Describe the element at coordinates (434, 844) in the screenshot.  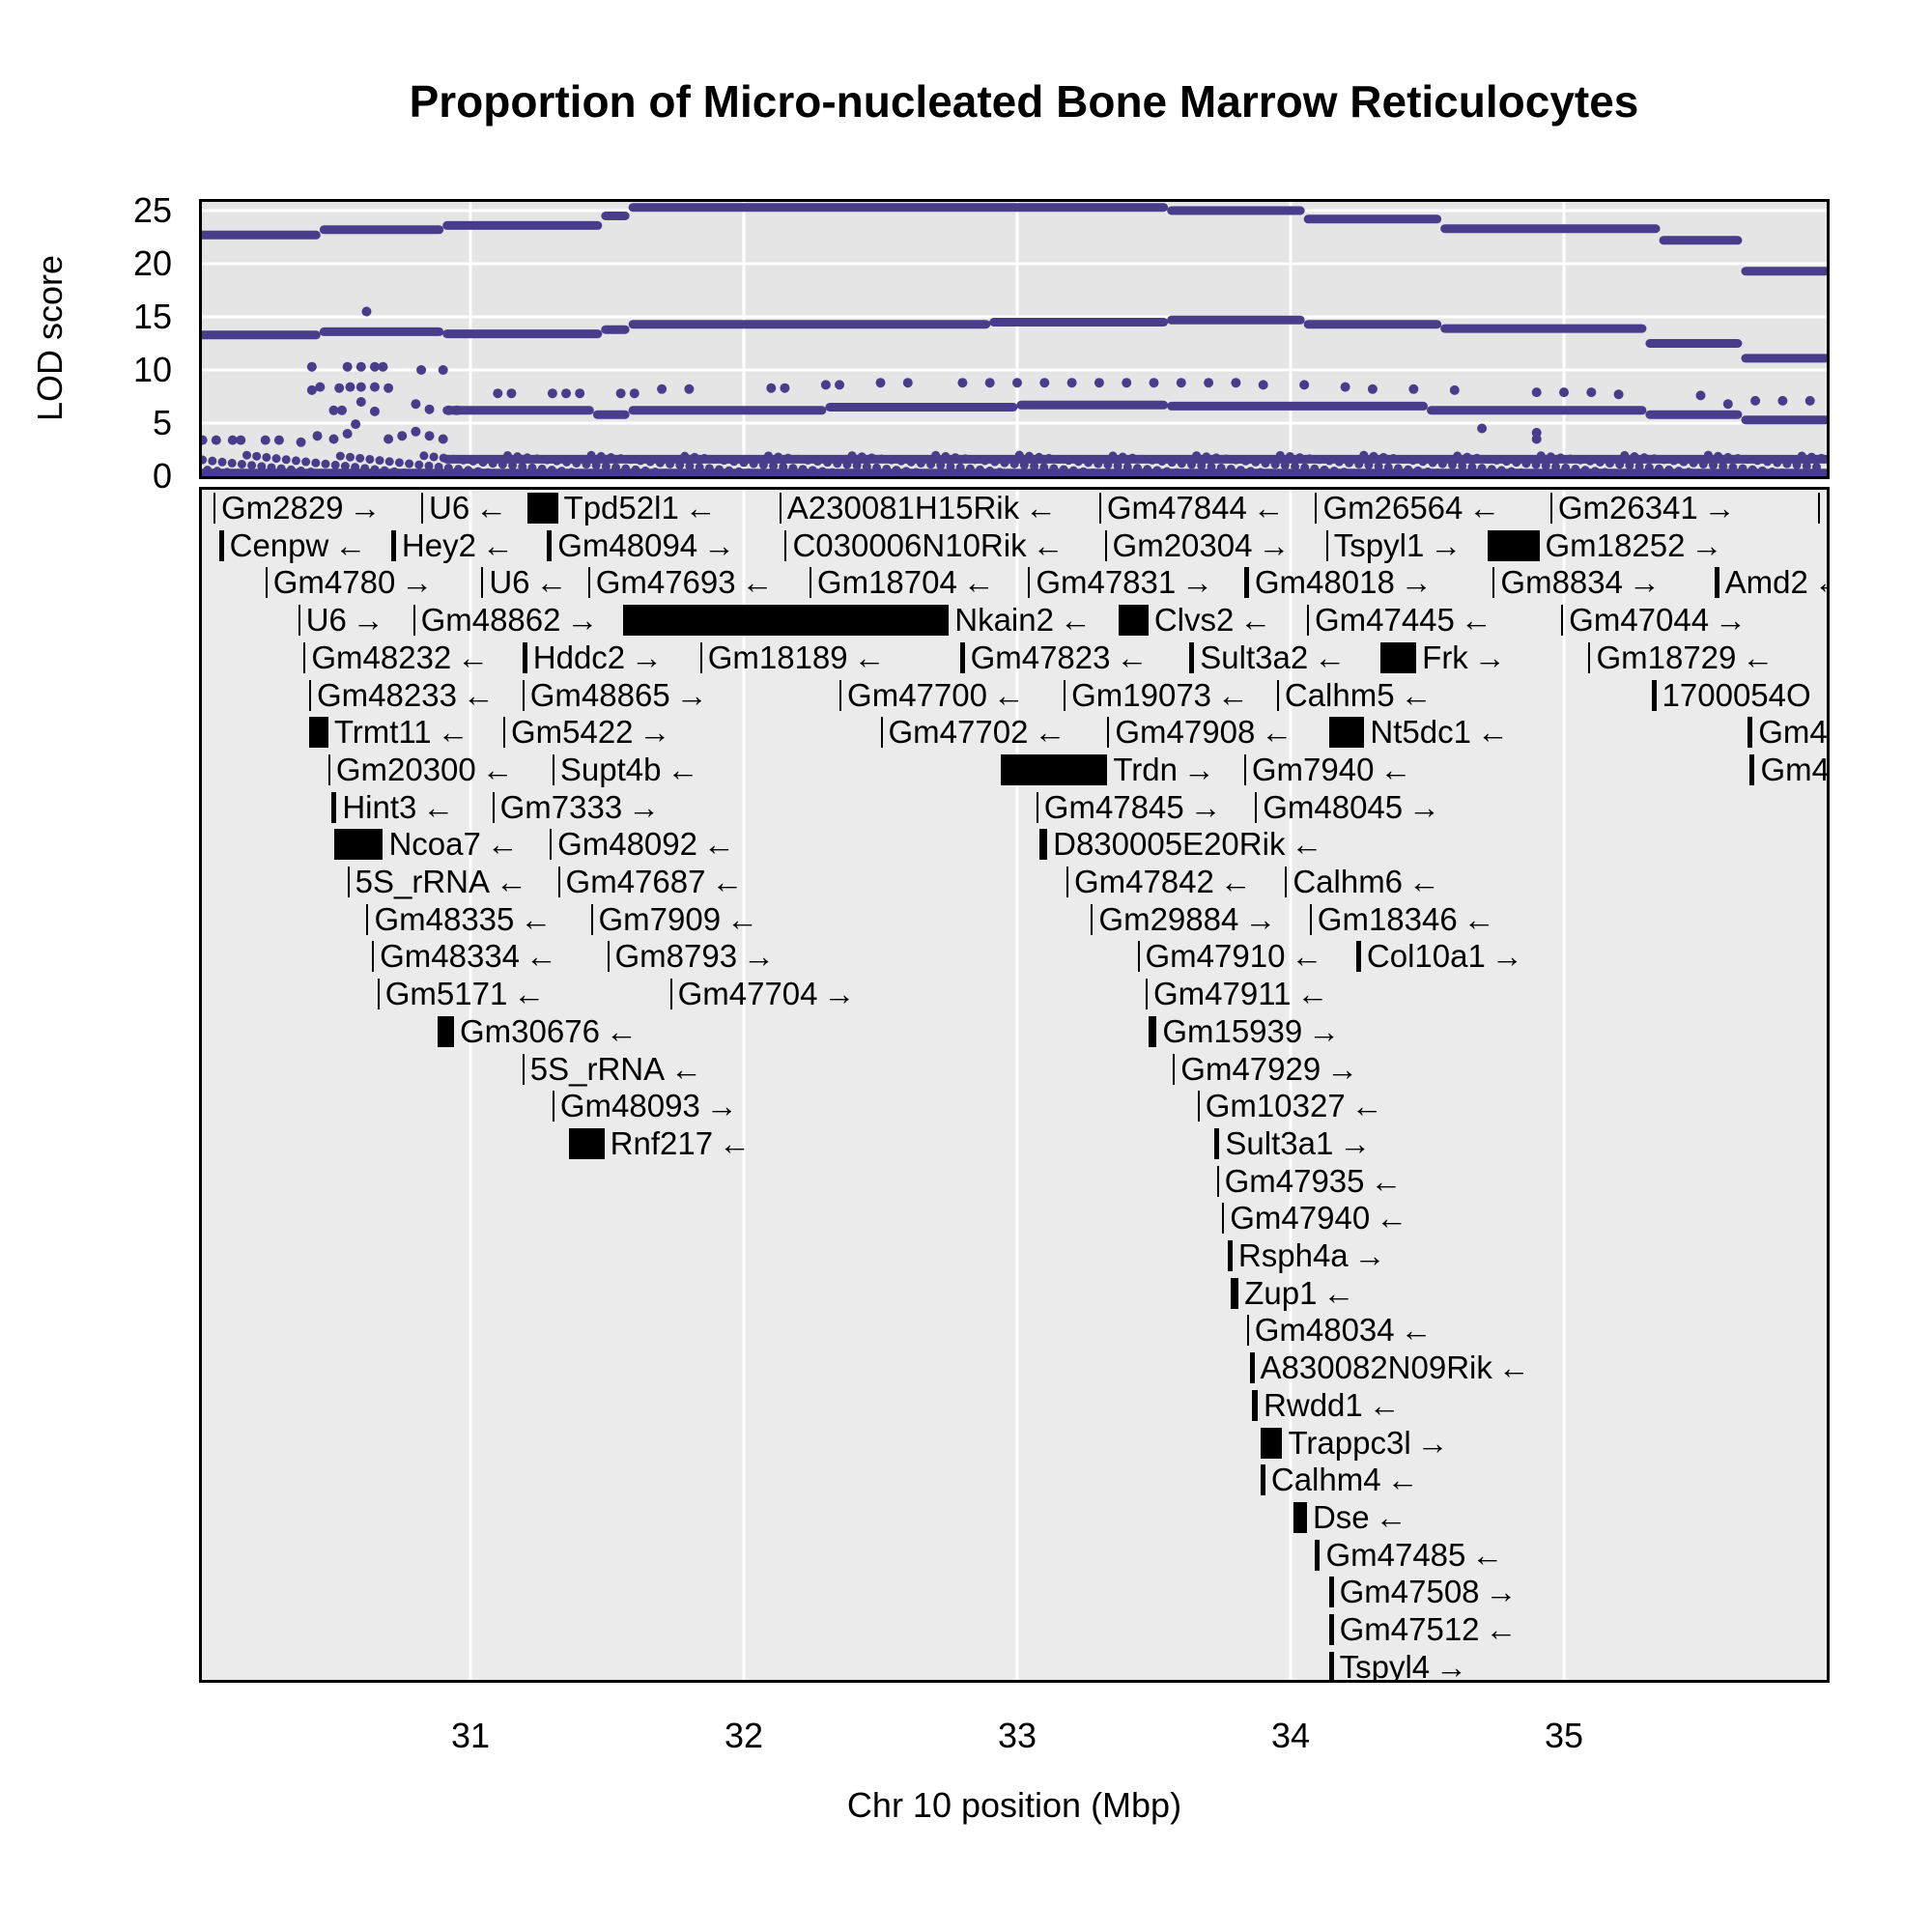
I see `gene-label: Ncoa7` at that location.